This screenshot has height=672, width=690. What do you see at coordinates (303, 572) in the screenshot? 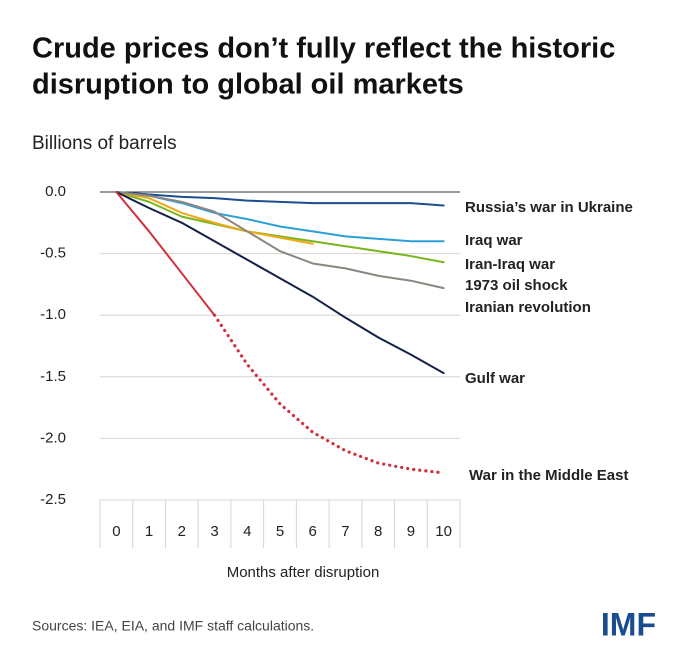
I see `x-axis-label: Months after disruption` at bounding box center [303, 572].